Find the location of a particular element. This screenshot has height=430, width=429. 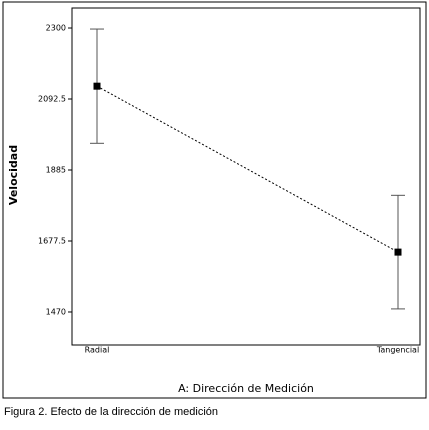

y-axis-title: Velocidad is located at coordinates (13, 175).